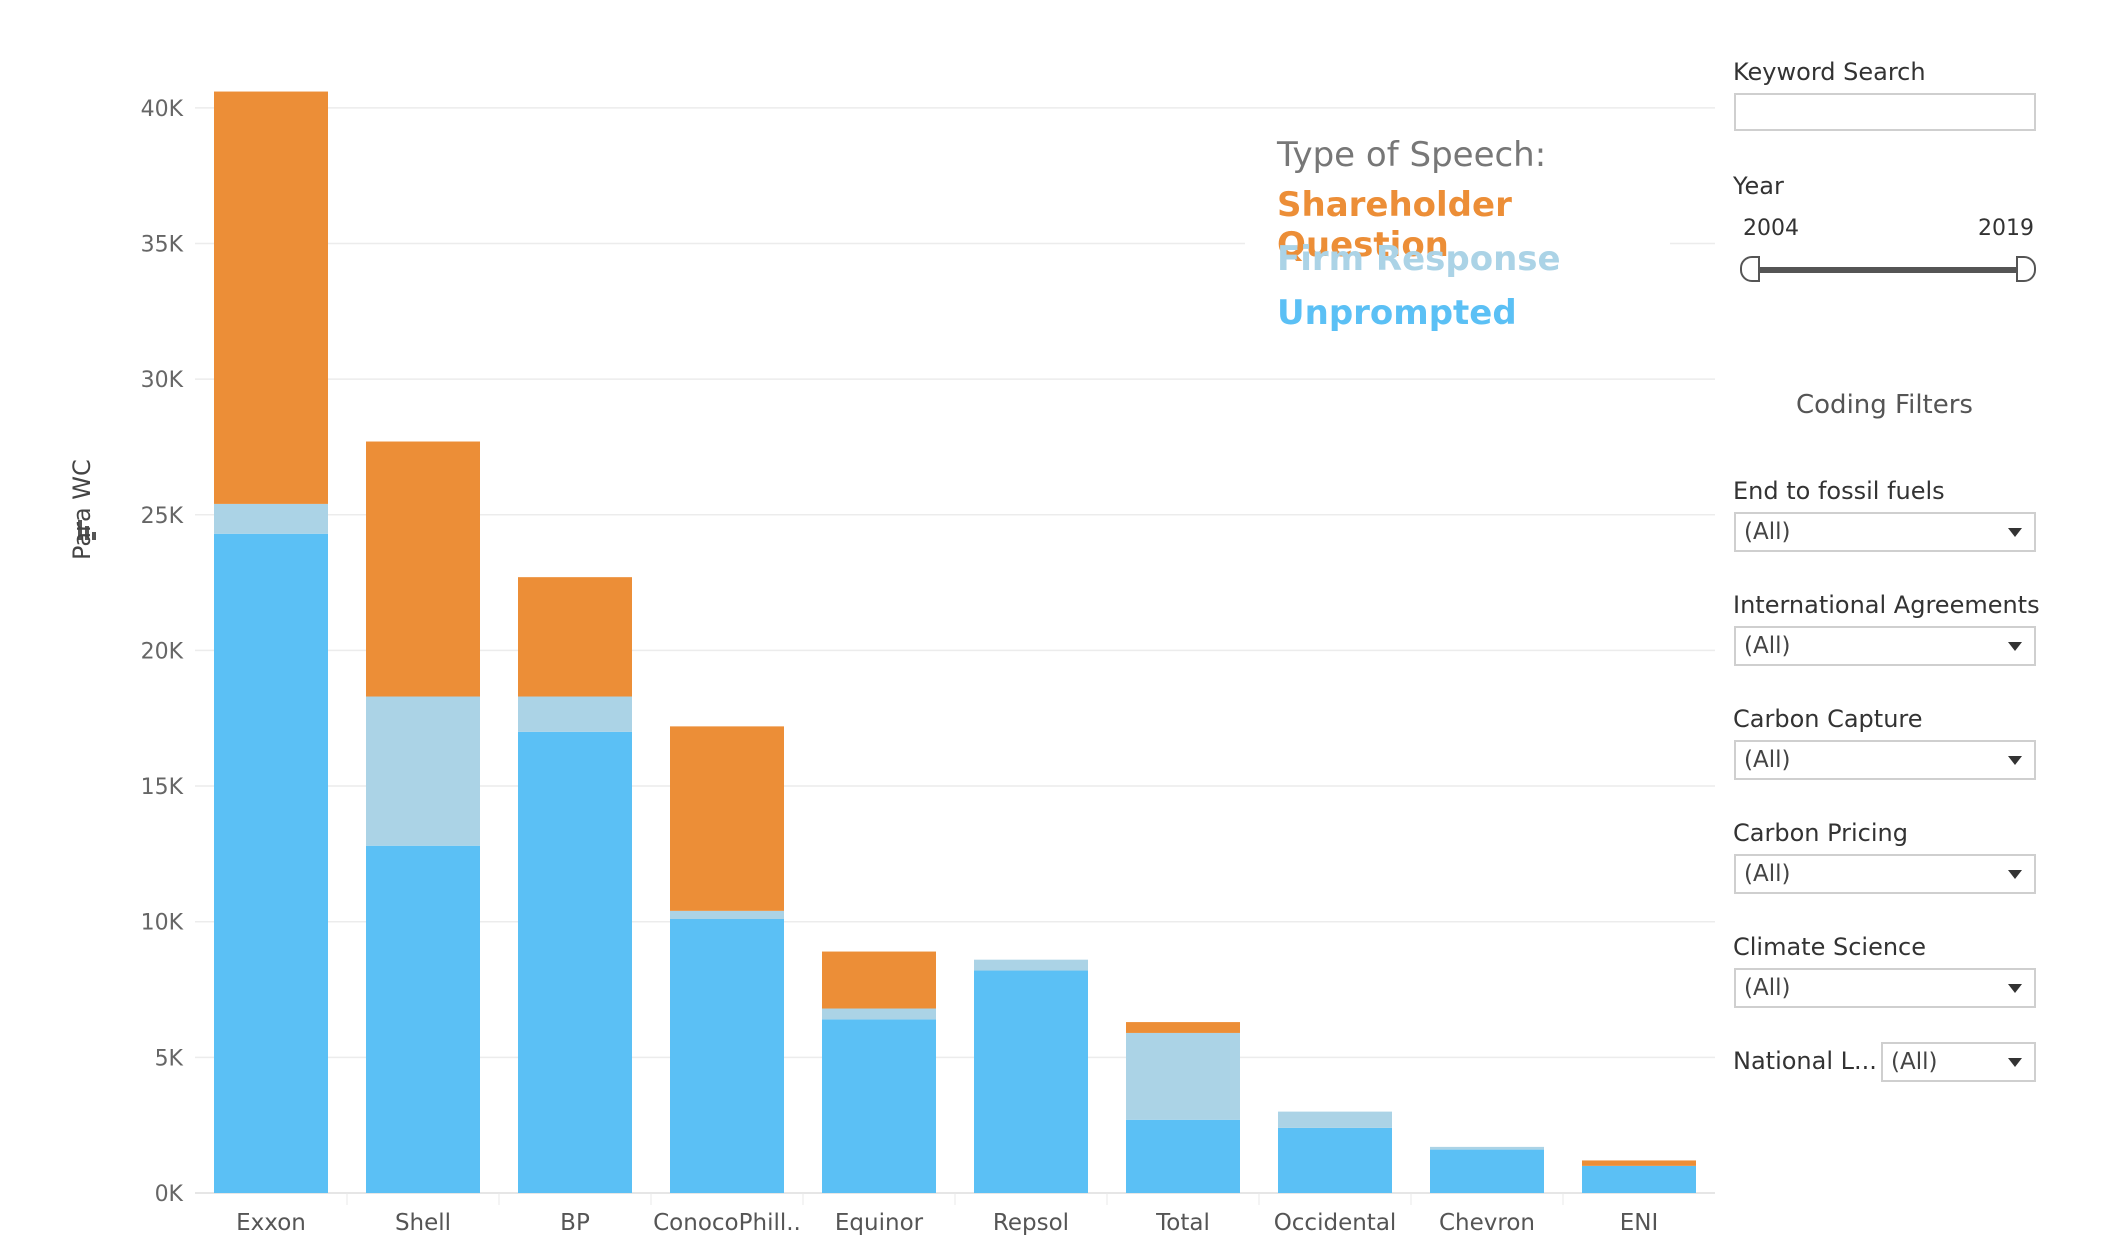 The image size is (2110, 1250). What do you see at coordinates (1771, 228) in the screenshot?
I see `year-min-value: 2004` at bounding box center [1771, 228].